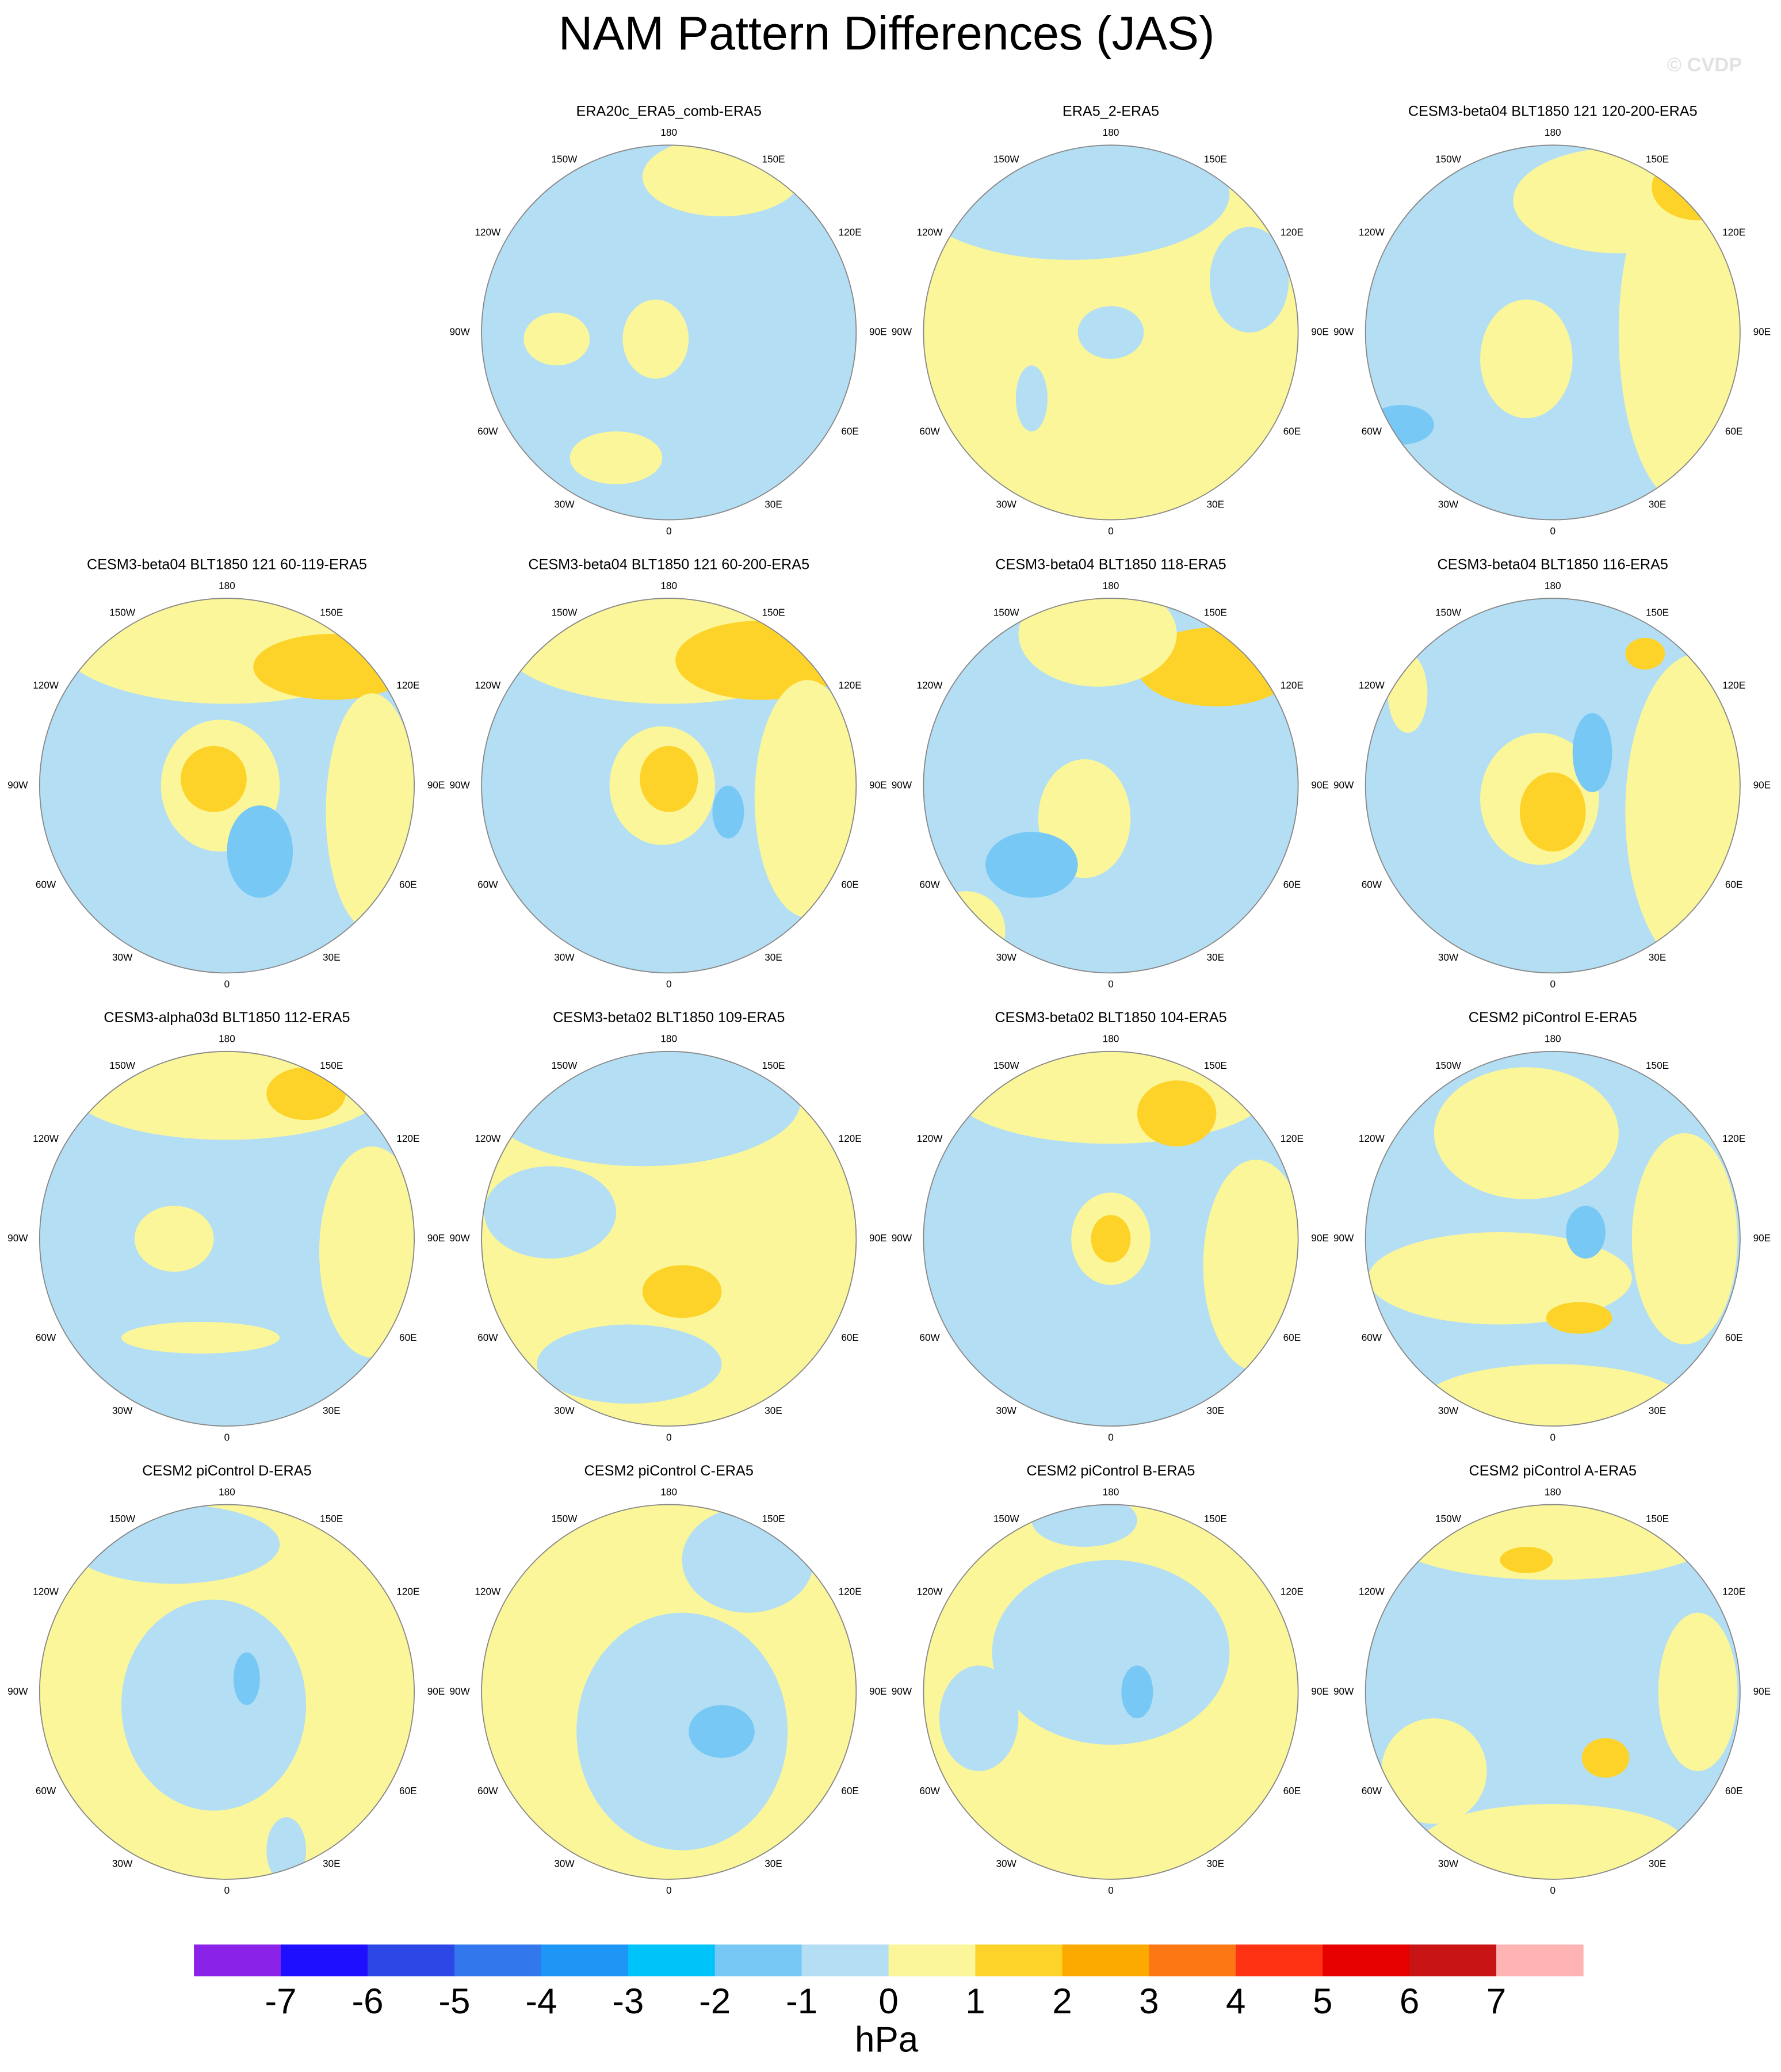 The image size is (1781, 2072). Describe the element at coordinates (628, 2002) in the screenshot. I see `colorbar-label: -3` at that location.